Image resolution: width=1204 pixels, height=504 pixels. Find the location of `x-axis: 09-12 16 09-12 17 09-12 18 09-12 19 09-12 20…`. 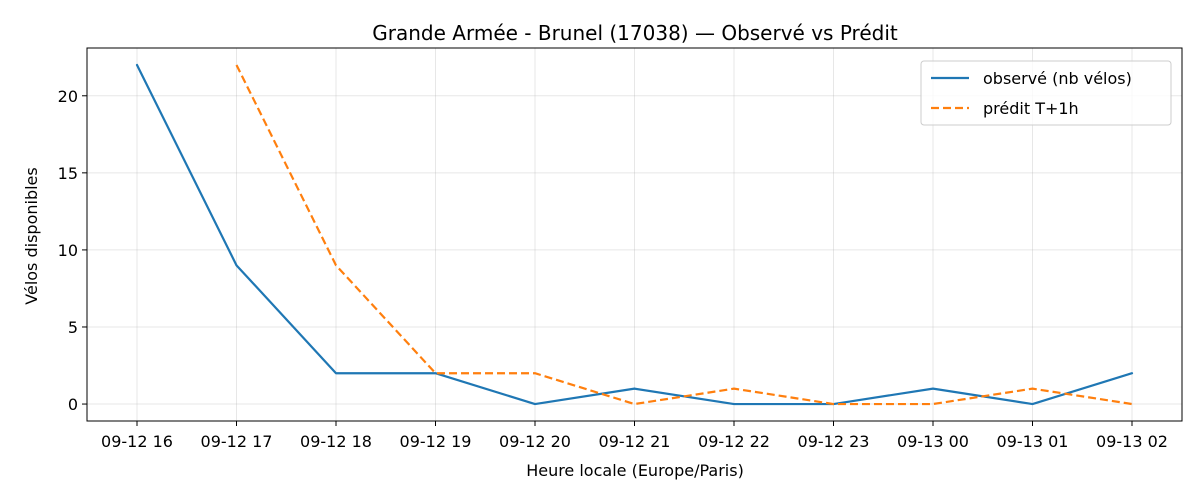

x-axis: 09-12 16 09-12 17 09-12 18 09-12 19 09-12 20… is located at coordinates (634, 436).